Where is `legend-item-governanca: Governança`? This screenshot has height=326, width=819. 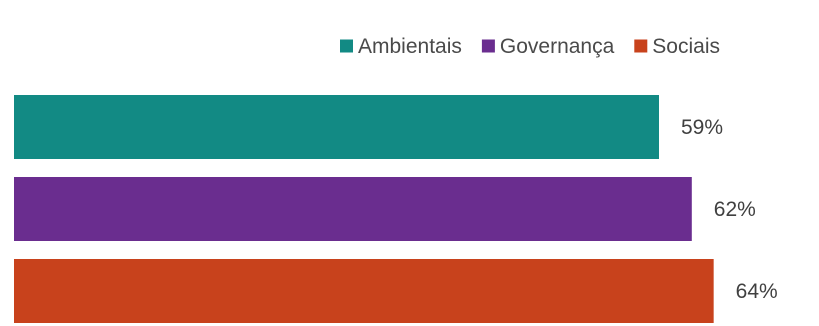
legend-item-governanca: Governança is located at coordinates (548, 46).